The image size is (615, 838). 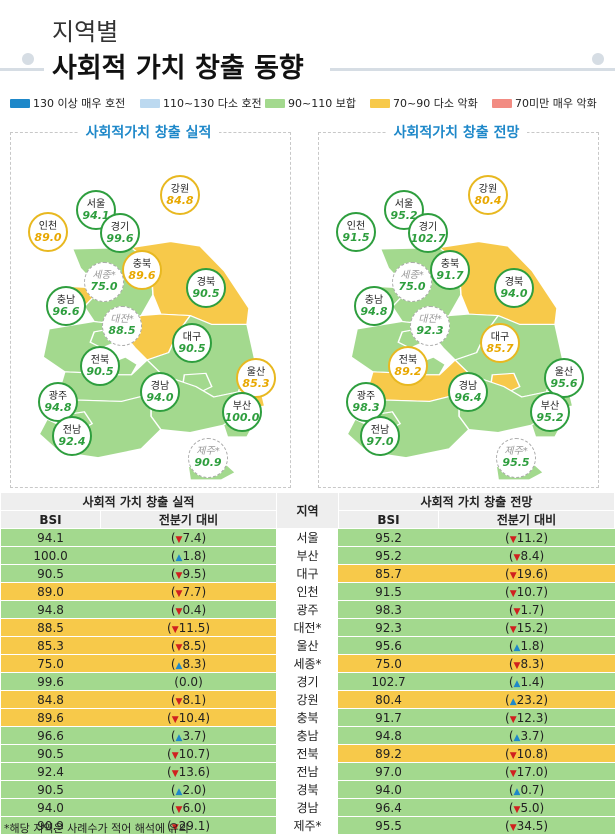 What do you see at coordinates (192, 348) in the screenshot?
I see `region-value: 90.5` at bounding box center [192, 348].